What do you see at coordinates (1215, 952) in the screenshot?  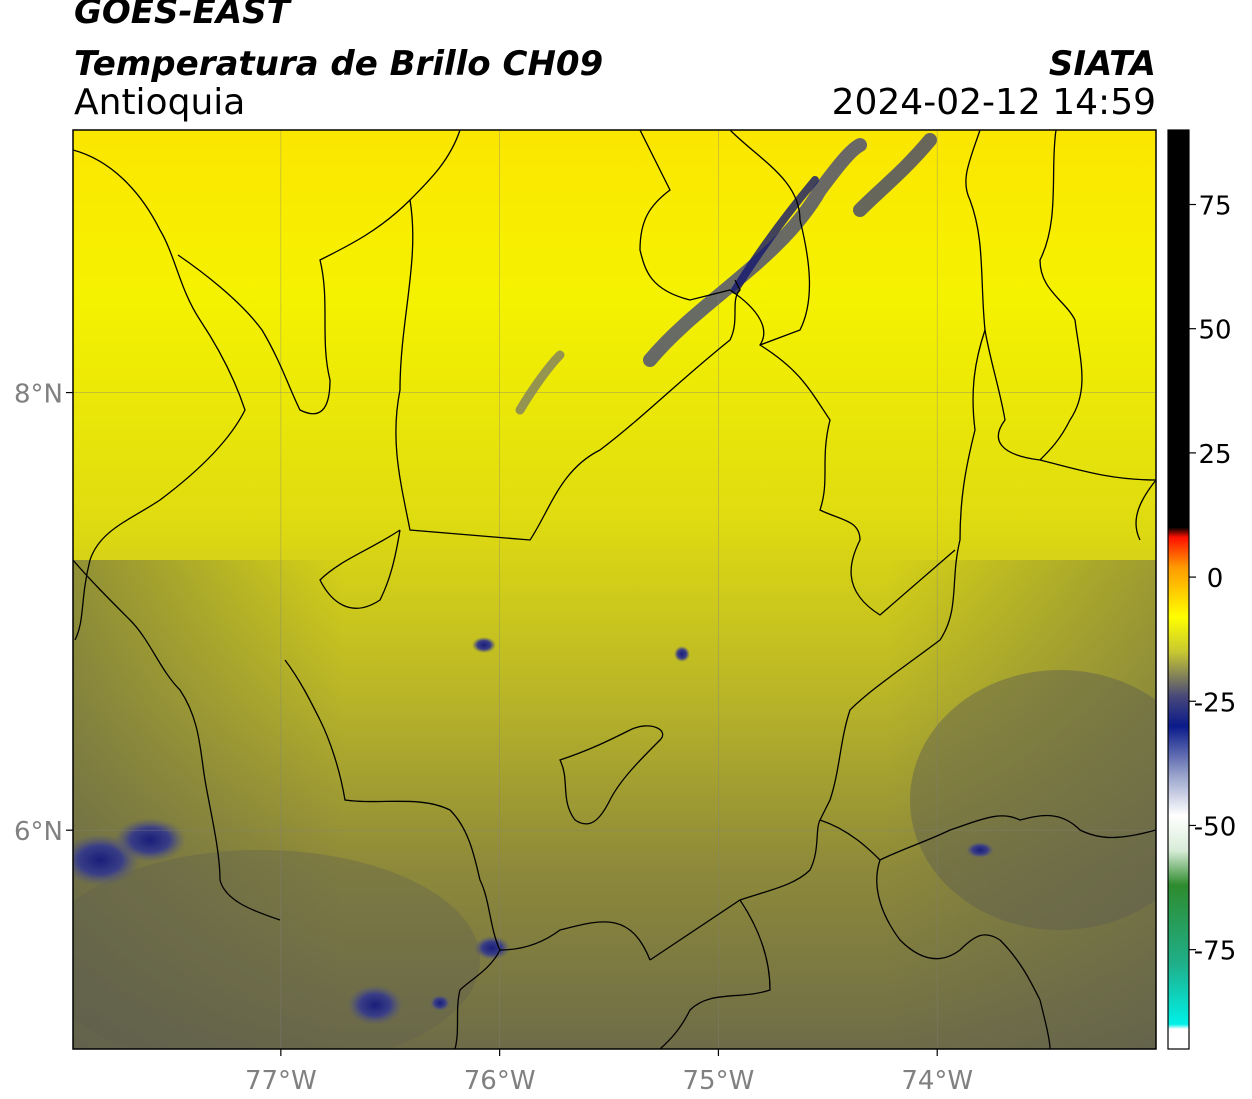 I see `colorbar-tick-label: -75` at bounding box center [1215, 952].